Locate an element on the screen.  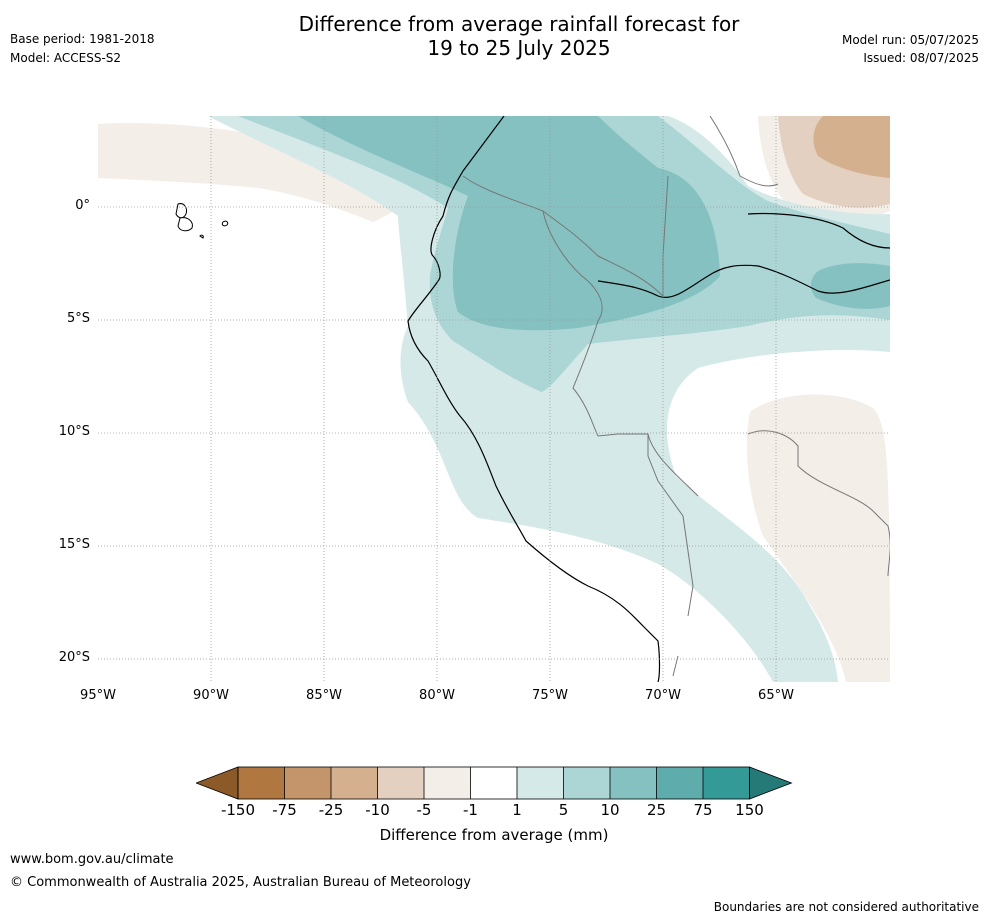
lon-label-75w: 75°W is located at coordinates (550, 695).